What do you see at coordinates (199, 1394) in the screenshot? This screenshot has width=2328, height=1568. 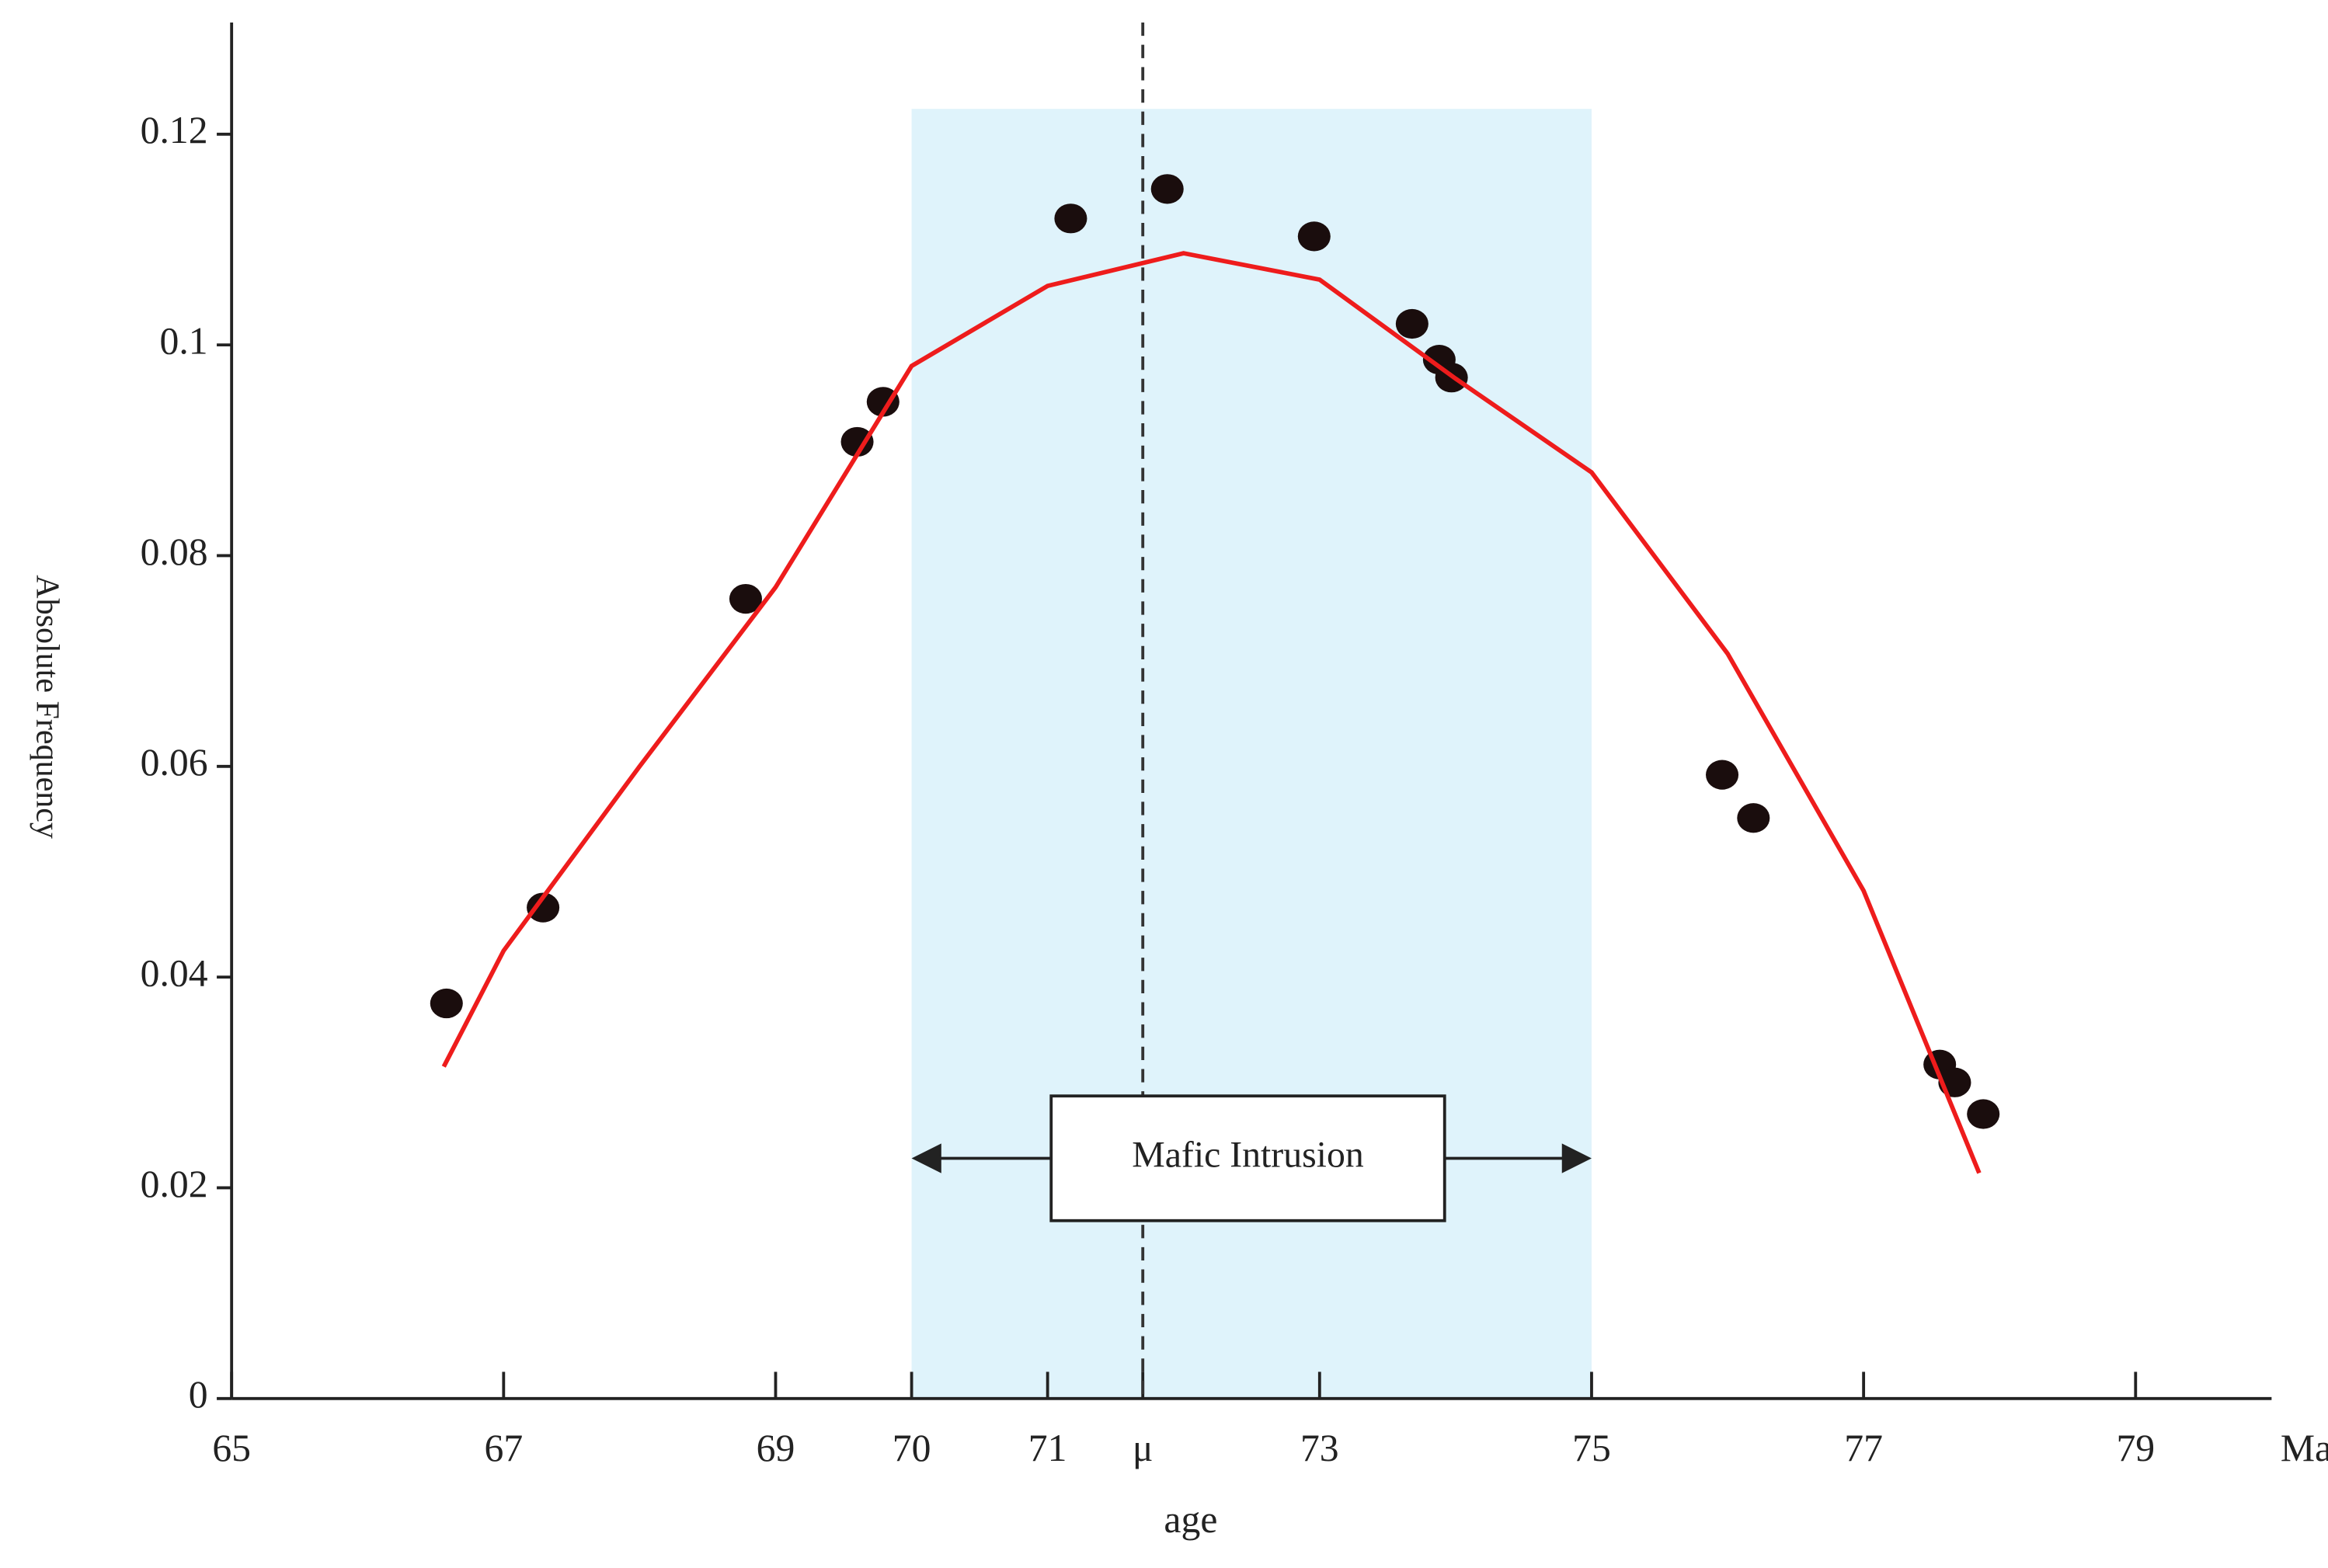 I see `y-tick-label: 0` at bounding box center [199, 1394].